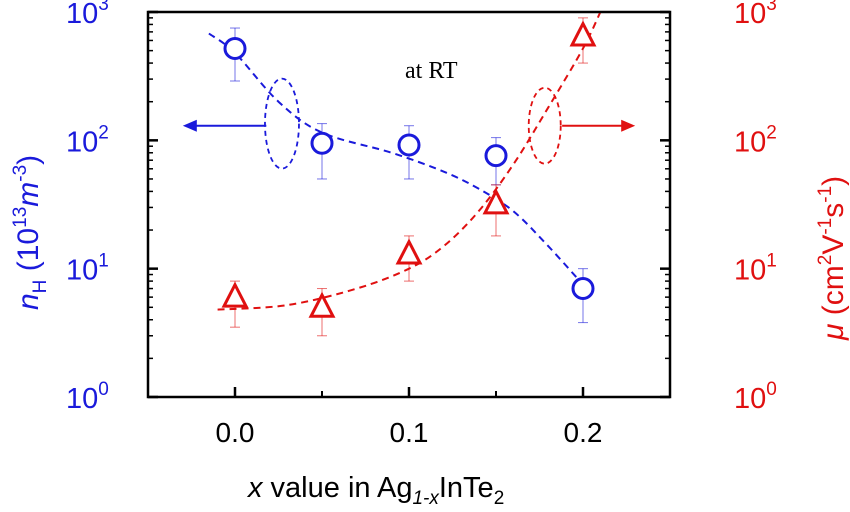 Image resolution: width=850 pixels, height=512 pixels. Describe the element at coordinates (235, 432) in the screenshot. I see `x-tick-label: 0.0` at that location.